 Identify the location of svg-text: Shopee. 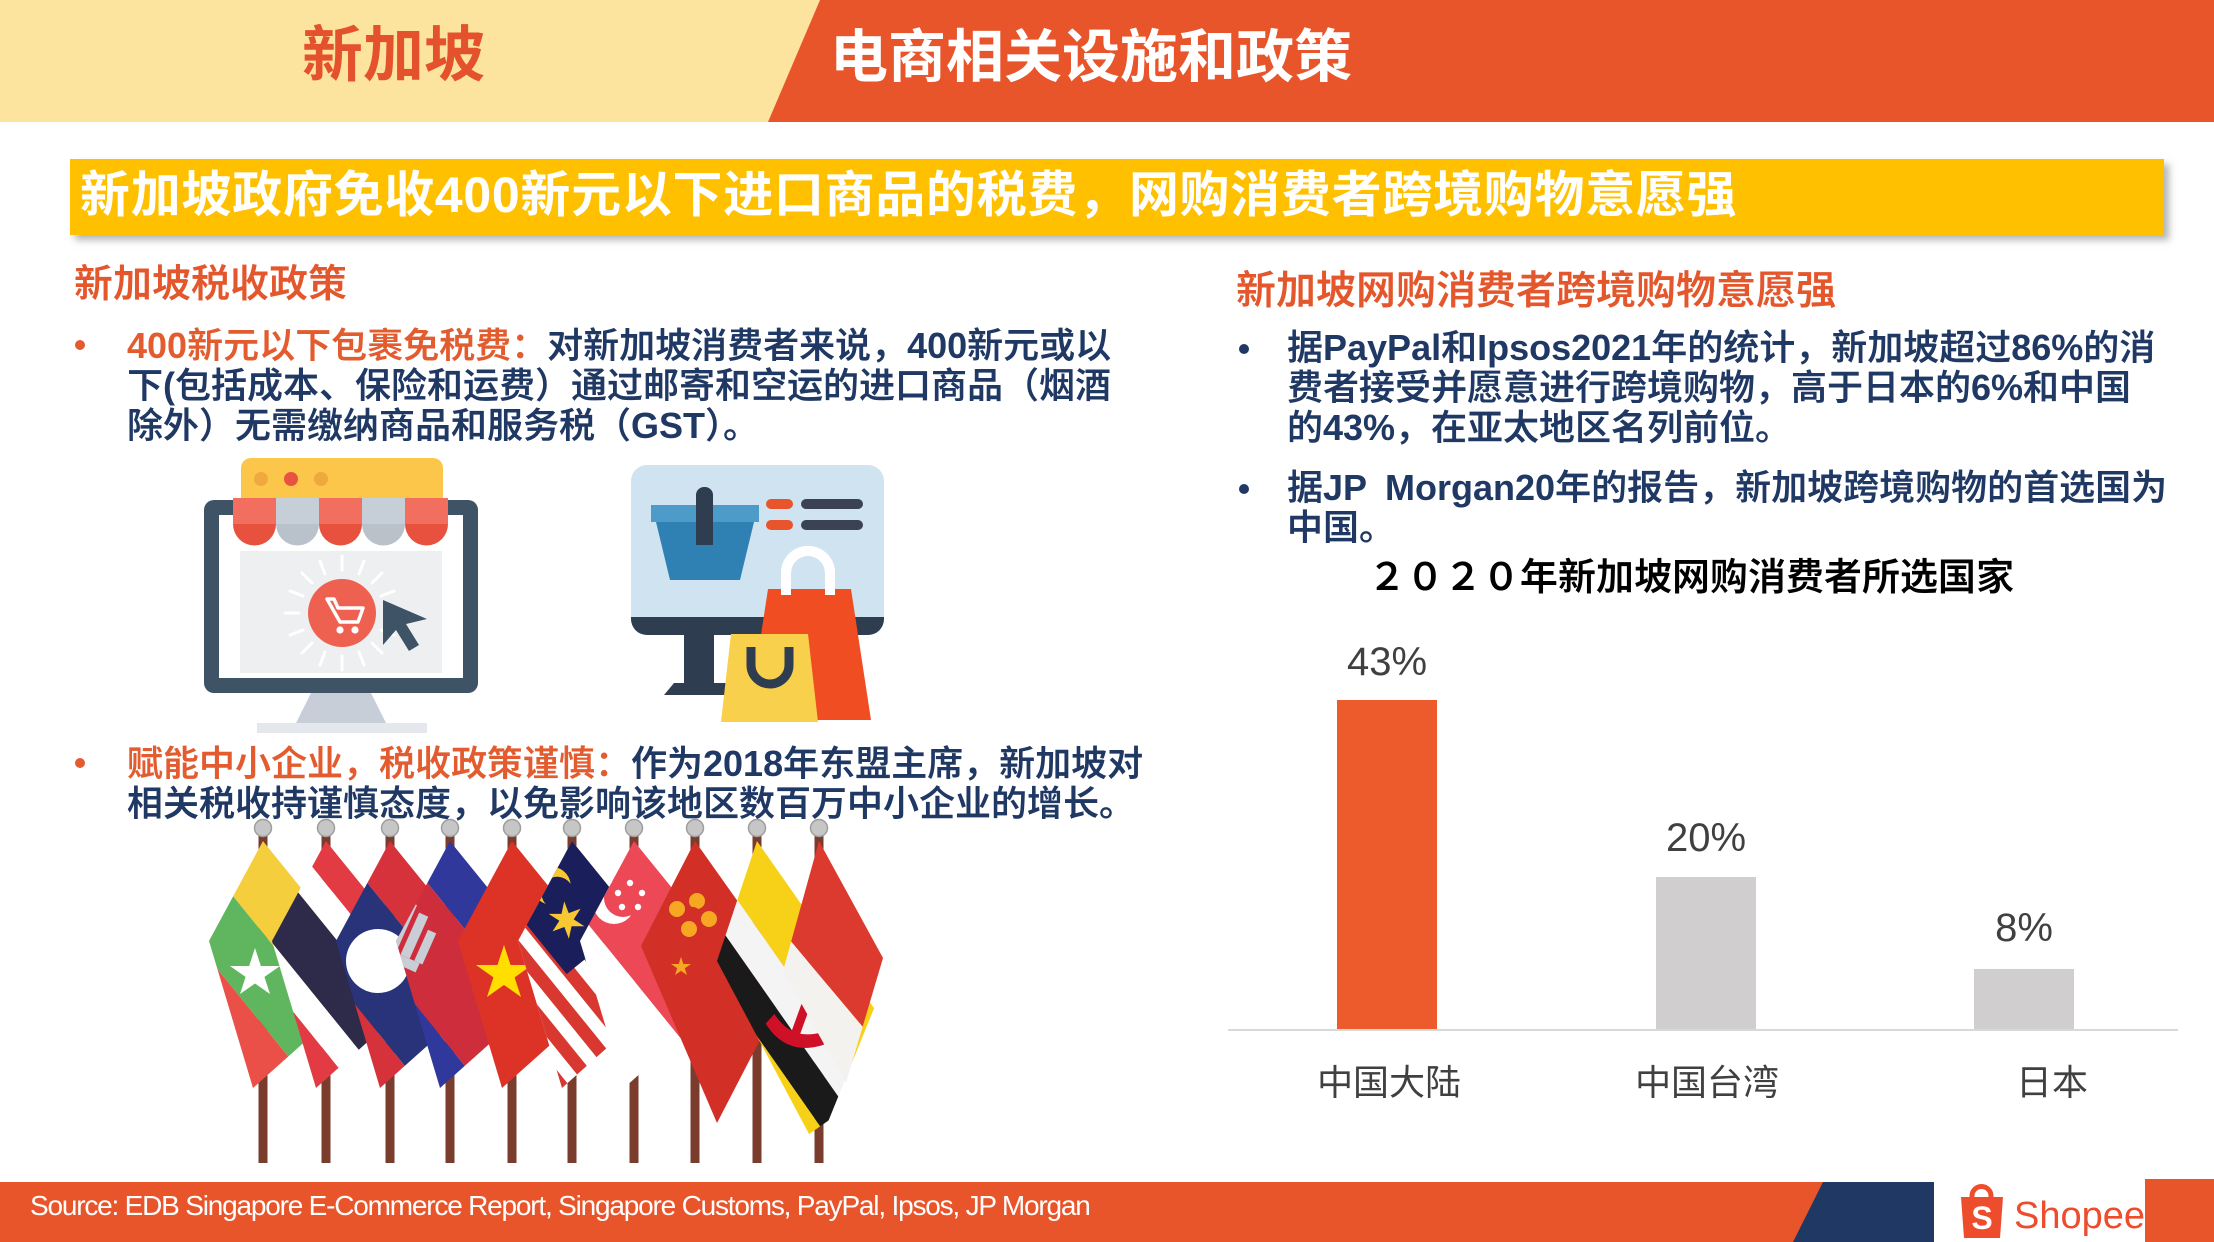
(2079, 1216).